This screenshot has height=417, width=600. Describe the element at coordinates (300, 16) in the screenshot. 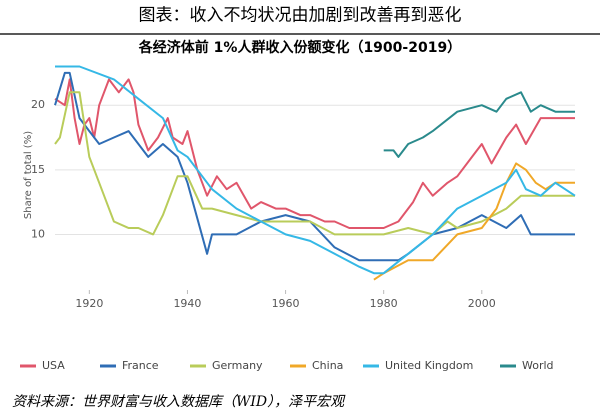

I see `page-header: 图表：收入不均状况由加剧到改善再到恶化` at that location.